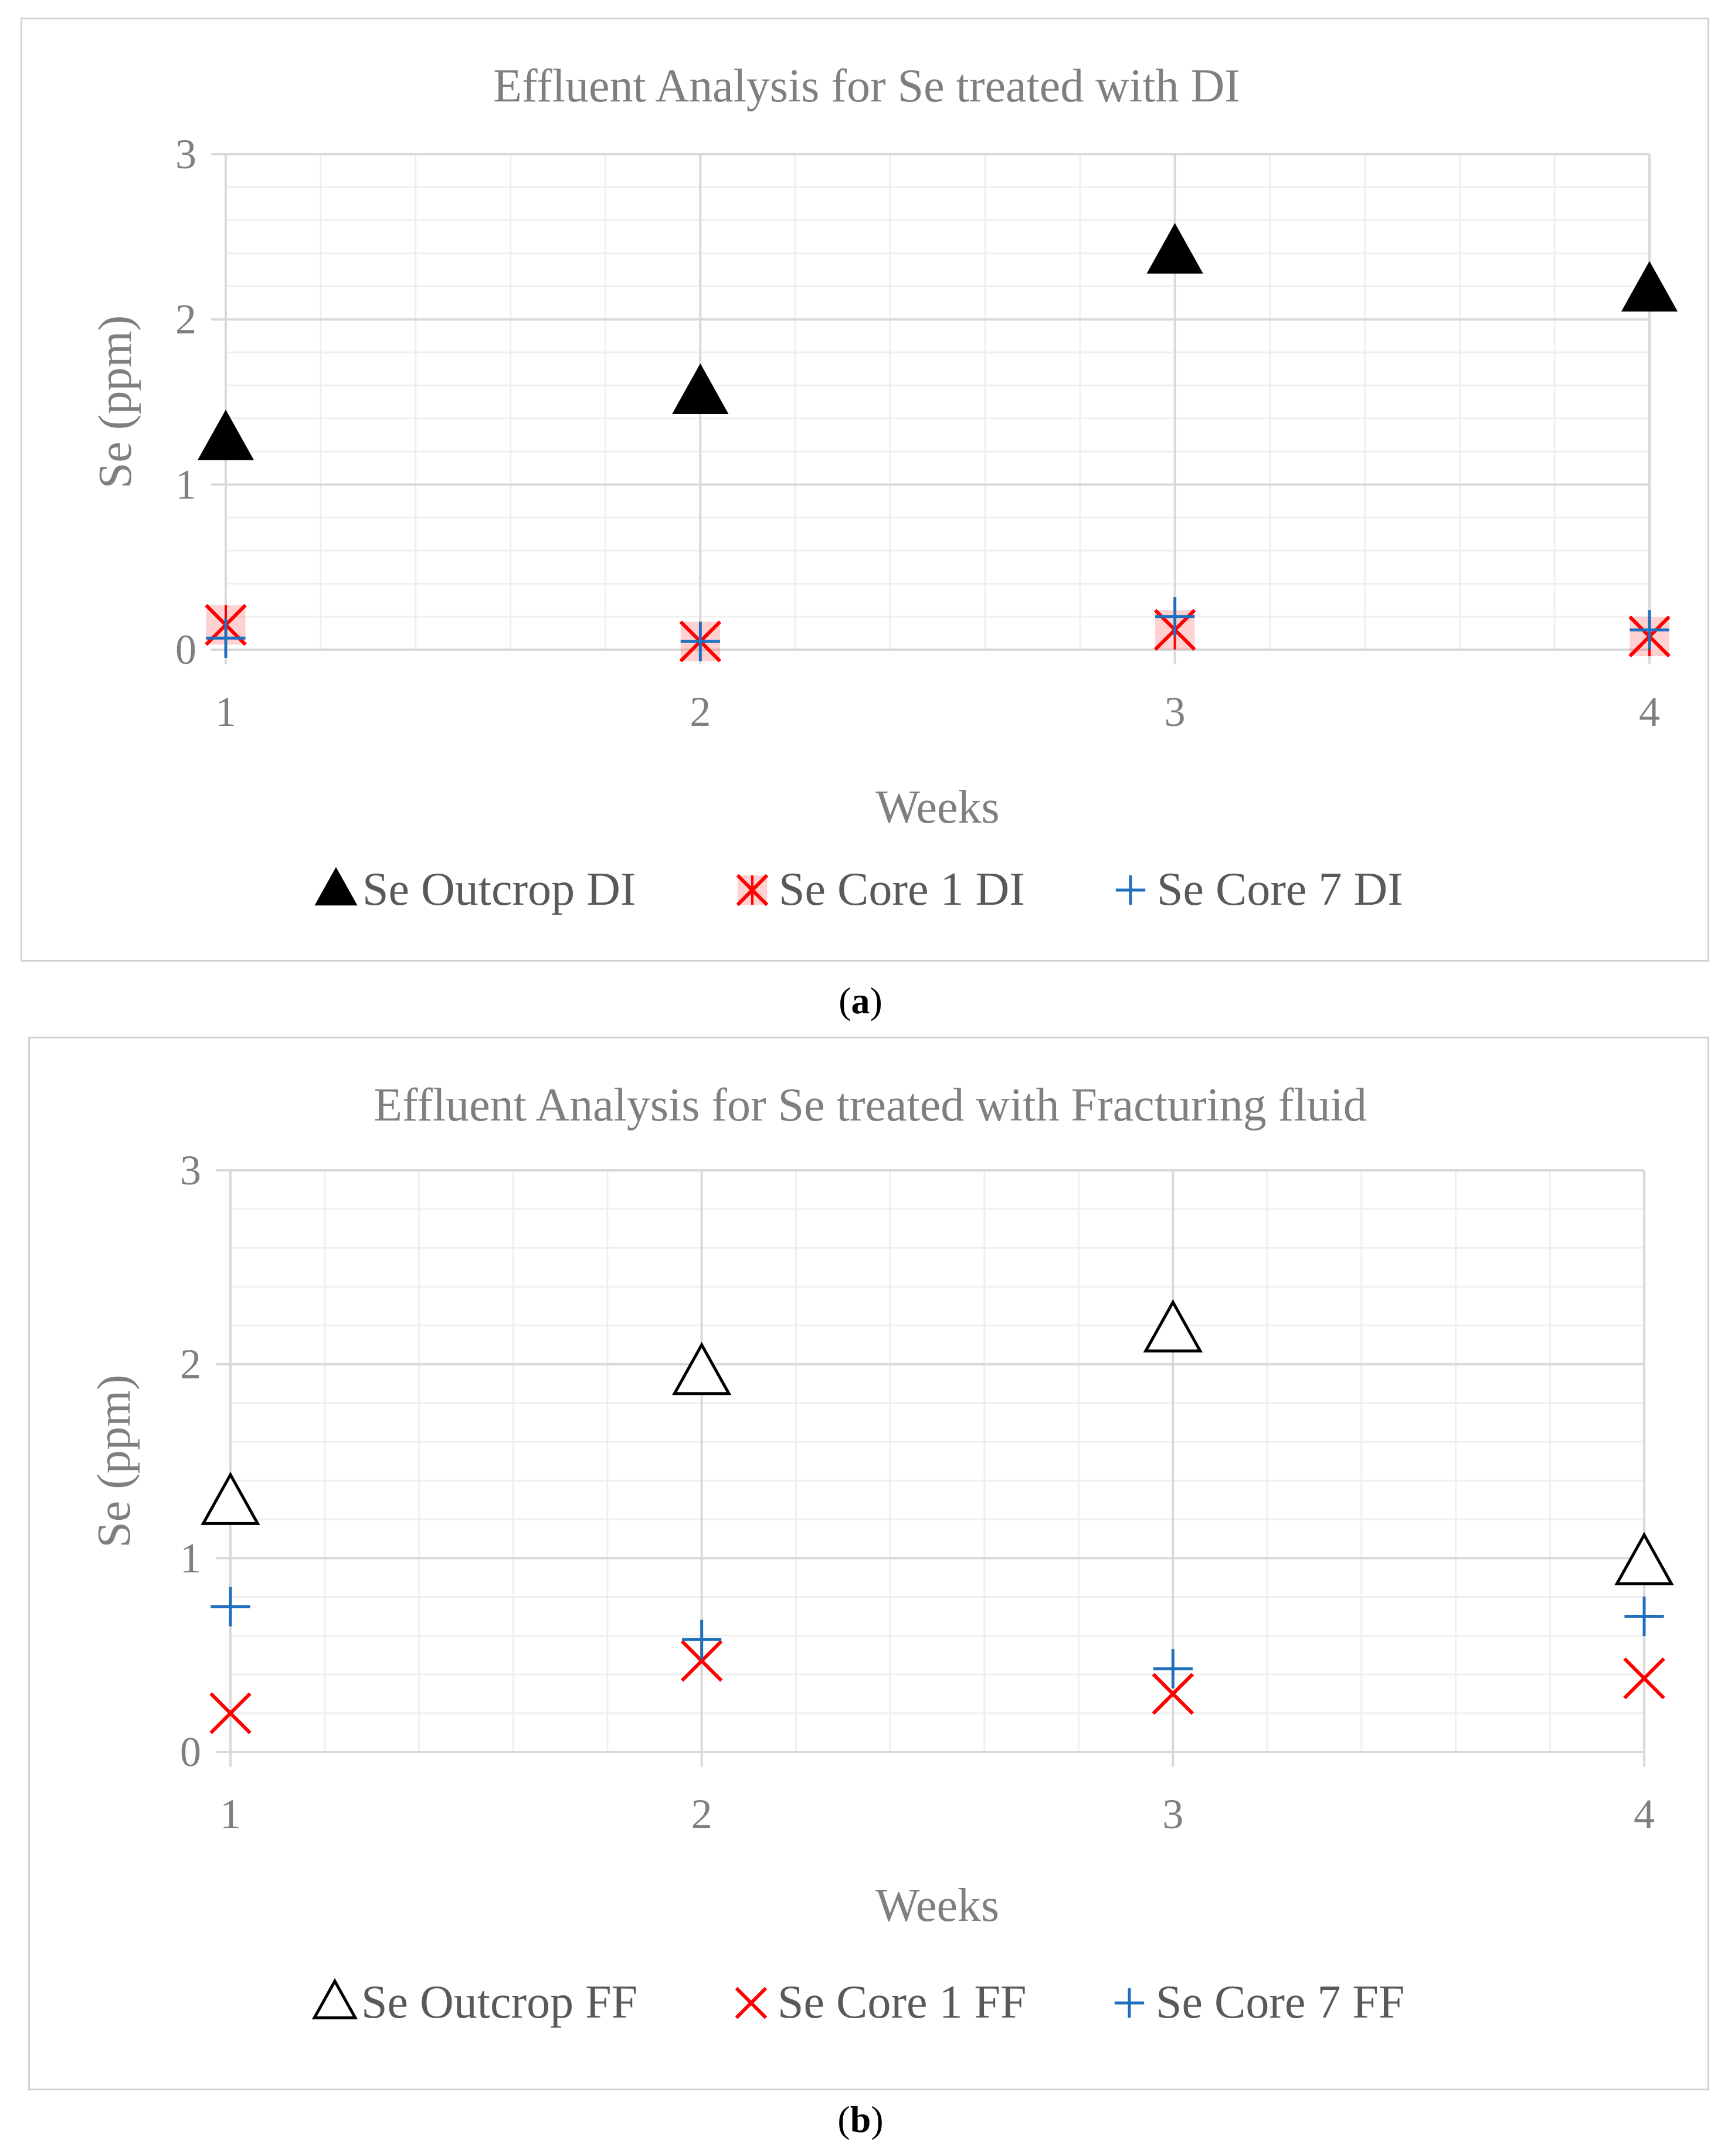 The width and height of the screenshot is (1721, 2156). I want to click on chart-a-ytick-3: 3, so click(185, 154).